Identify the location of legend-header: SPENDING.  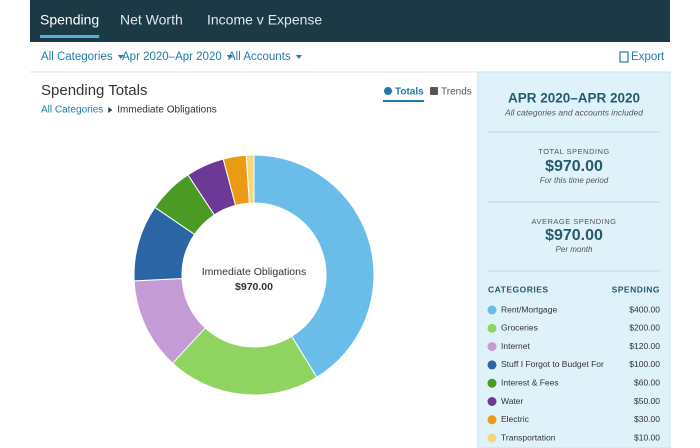
(636, 289).